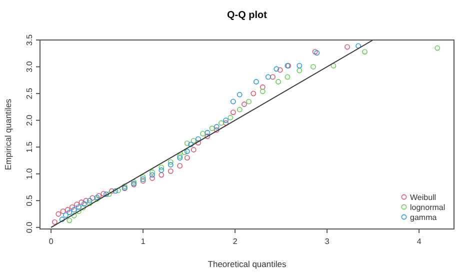 This screenshot has height=279, width=474. What do you see at coordinates (29, 66) in the screenshot?
I see `y-tick-label: 3.0` at bounding box center [29, 66].